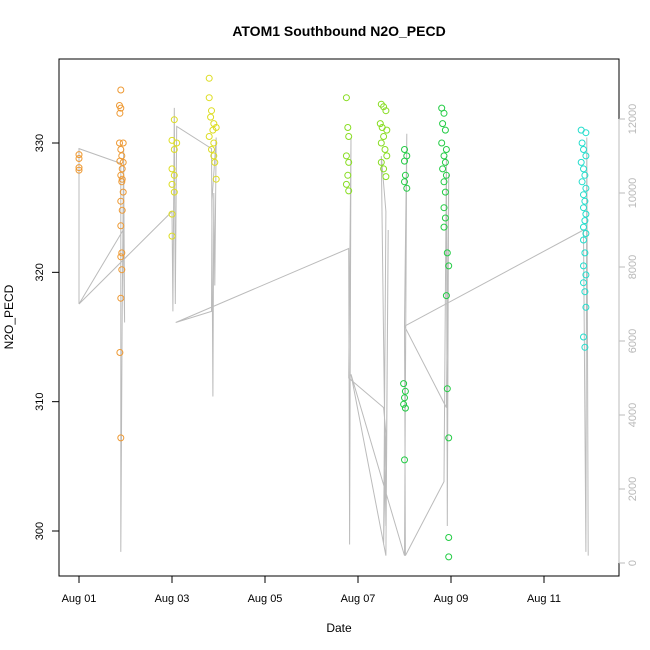 The width and height of the screenshot is (650, 650). What do you see at coordinates (40, 531) in the screenshot?
I see `y-tick-label: 300` at bounding box center [40, 531].